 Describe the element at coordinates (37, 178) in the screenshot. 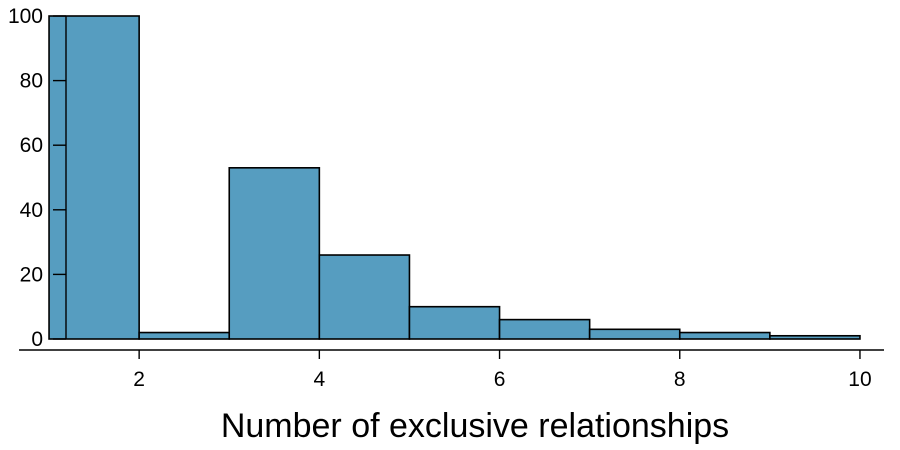

I see `y-axis: 0 20 40 60 80 100` at that location.